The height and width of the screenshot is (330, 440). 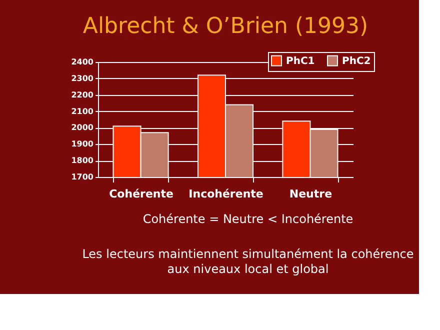 What do you see at coordinates (141, 194) in the screenshot?
I see `x-tick-label: Cohérente` at bounding box center [141, 194].